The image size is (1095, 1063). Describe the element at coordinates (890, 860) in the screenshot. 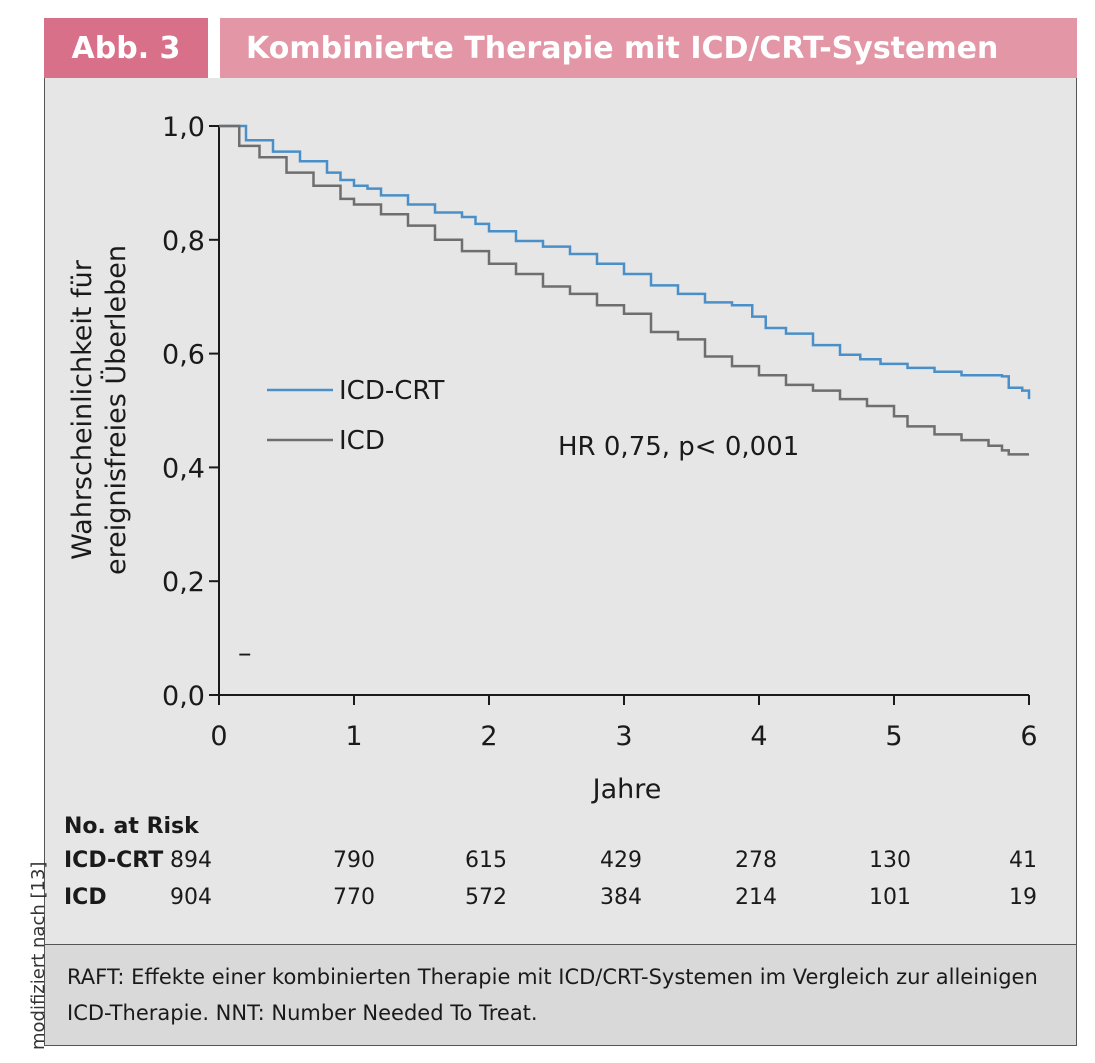

I see `risk-cell: 130` at that location.